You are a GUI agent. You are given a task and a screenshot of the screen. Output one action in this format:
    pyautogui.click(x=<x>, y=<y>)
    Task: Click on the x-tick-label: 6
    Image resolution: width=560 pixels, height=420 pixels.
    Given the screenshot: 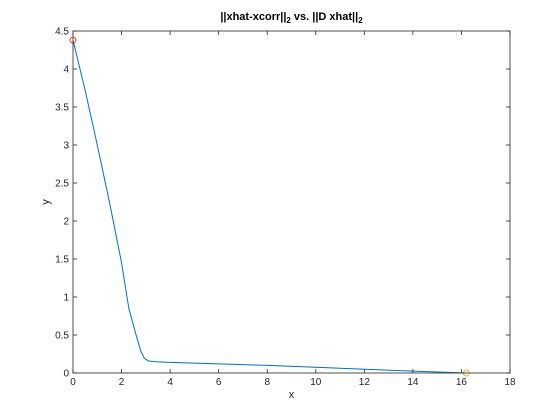 What is the action you would take?
    pyautogui.click(x=219, y=382)
    